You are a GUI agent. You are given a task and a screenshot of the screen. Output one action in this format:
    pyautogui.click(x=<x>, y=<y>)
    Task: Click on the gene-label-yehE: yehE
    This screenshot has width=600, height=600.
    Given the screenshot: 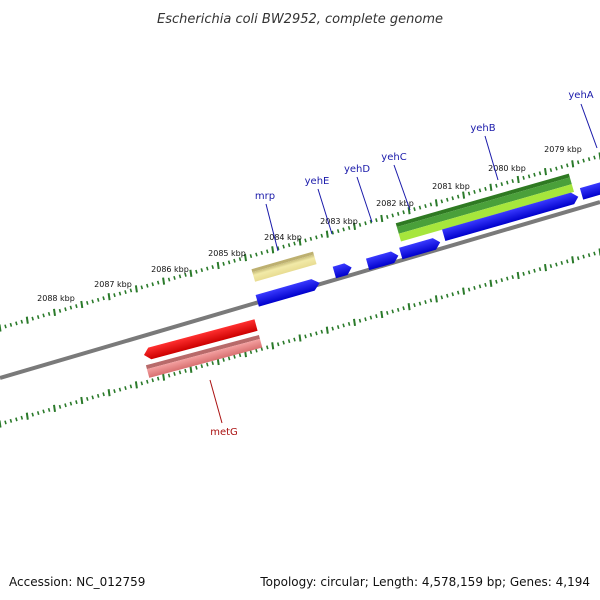 What is the action you would take?
    pyautogui.click(x=317, y=181)
    